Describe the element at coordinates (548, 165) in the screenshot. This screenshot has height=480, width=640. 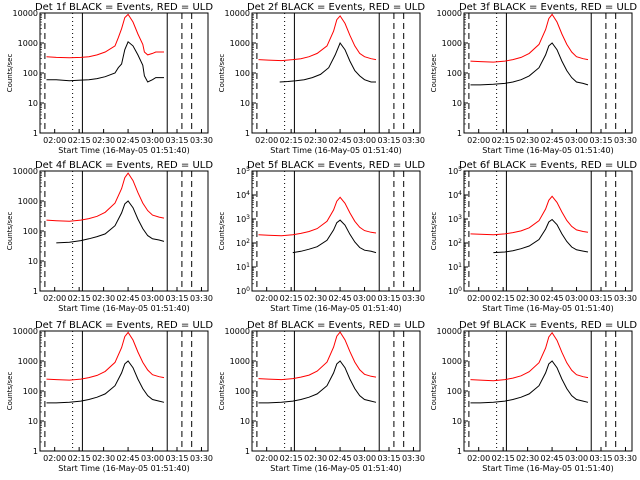
I see `panel-title: Det 6f BLACK = Events, RED = ULD` at that location.